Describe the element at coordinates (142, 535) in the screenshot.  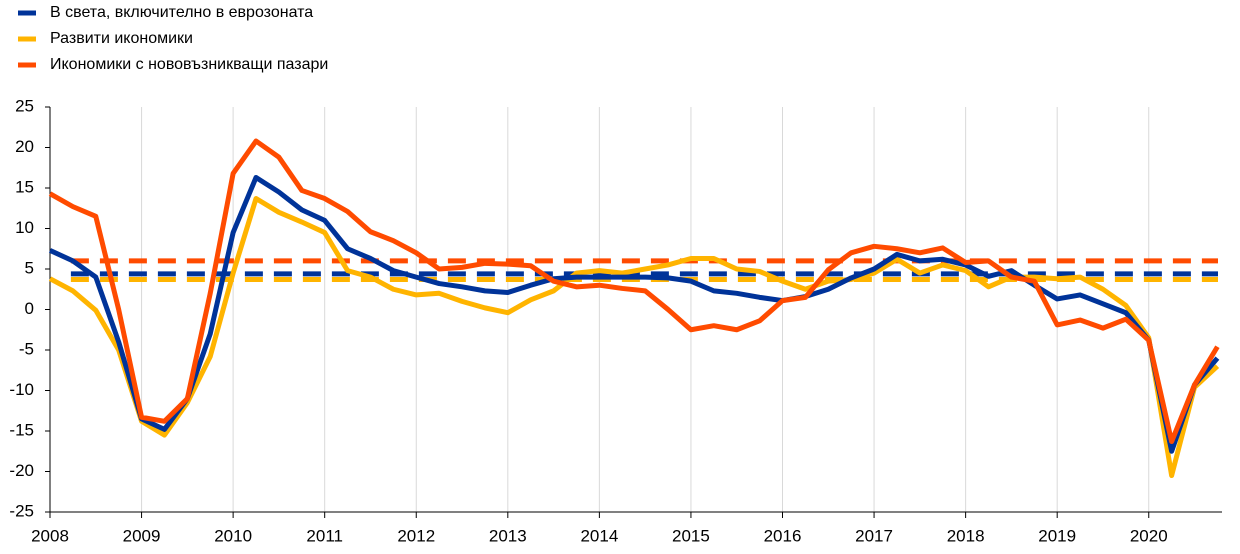
I see `x-tick-label: 2009` at that location.